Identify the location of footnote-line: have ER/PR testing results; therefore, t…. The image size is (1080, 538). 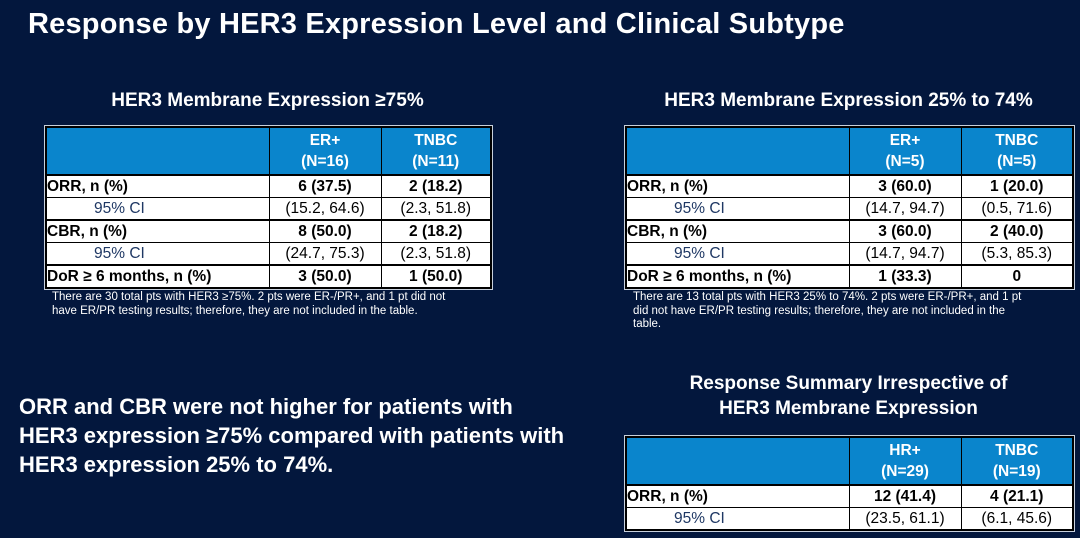
(235, 310).